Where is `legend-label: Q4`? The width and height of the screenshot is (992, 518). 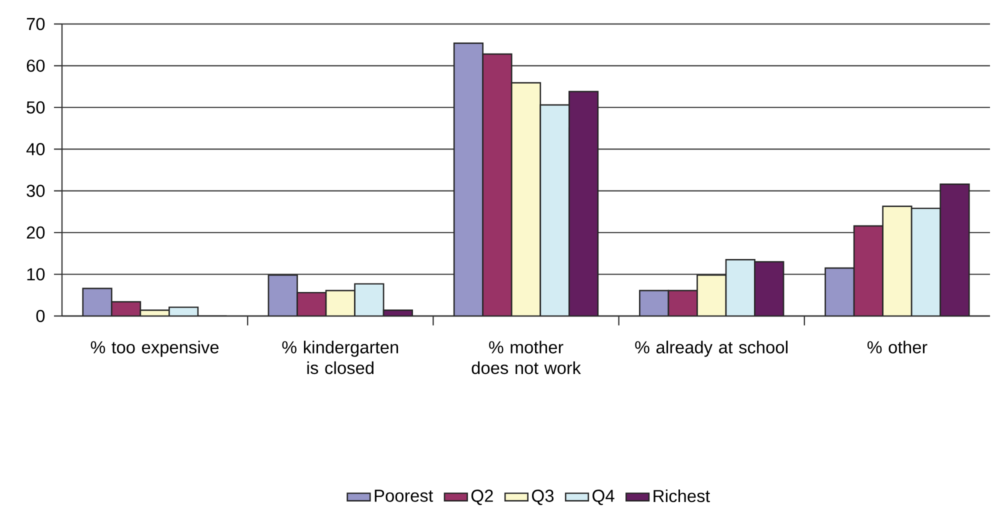
legend-label: Q4 is located at coordinates (603, 498).